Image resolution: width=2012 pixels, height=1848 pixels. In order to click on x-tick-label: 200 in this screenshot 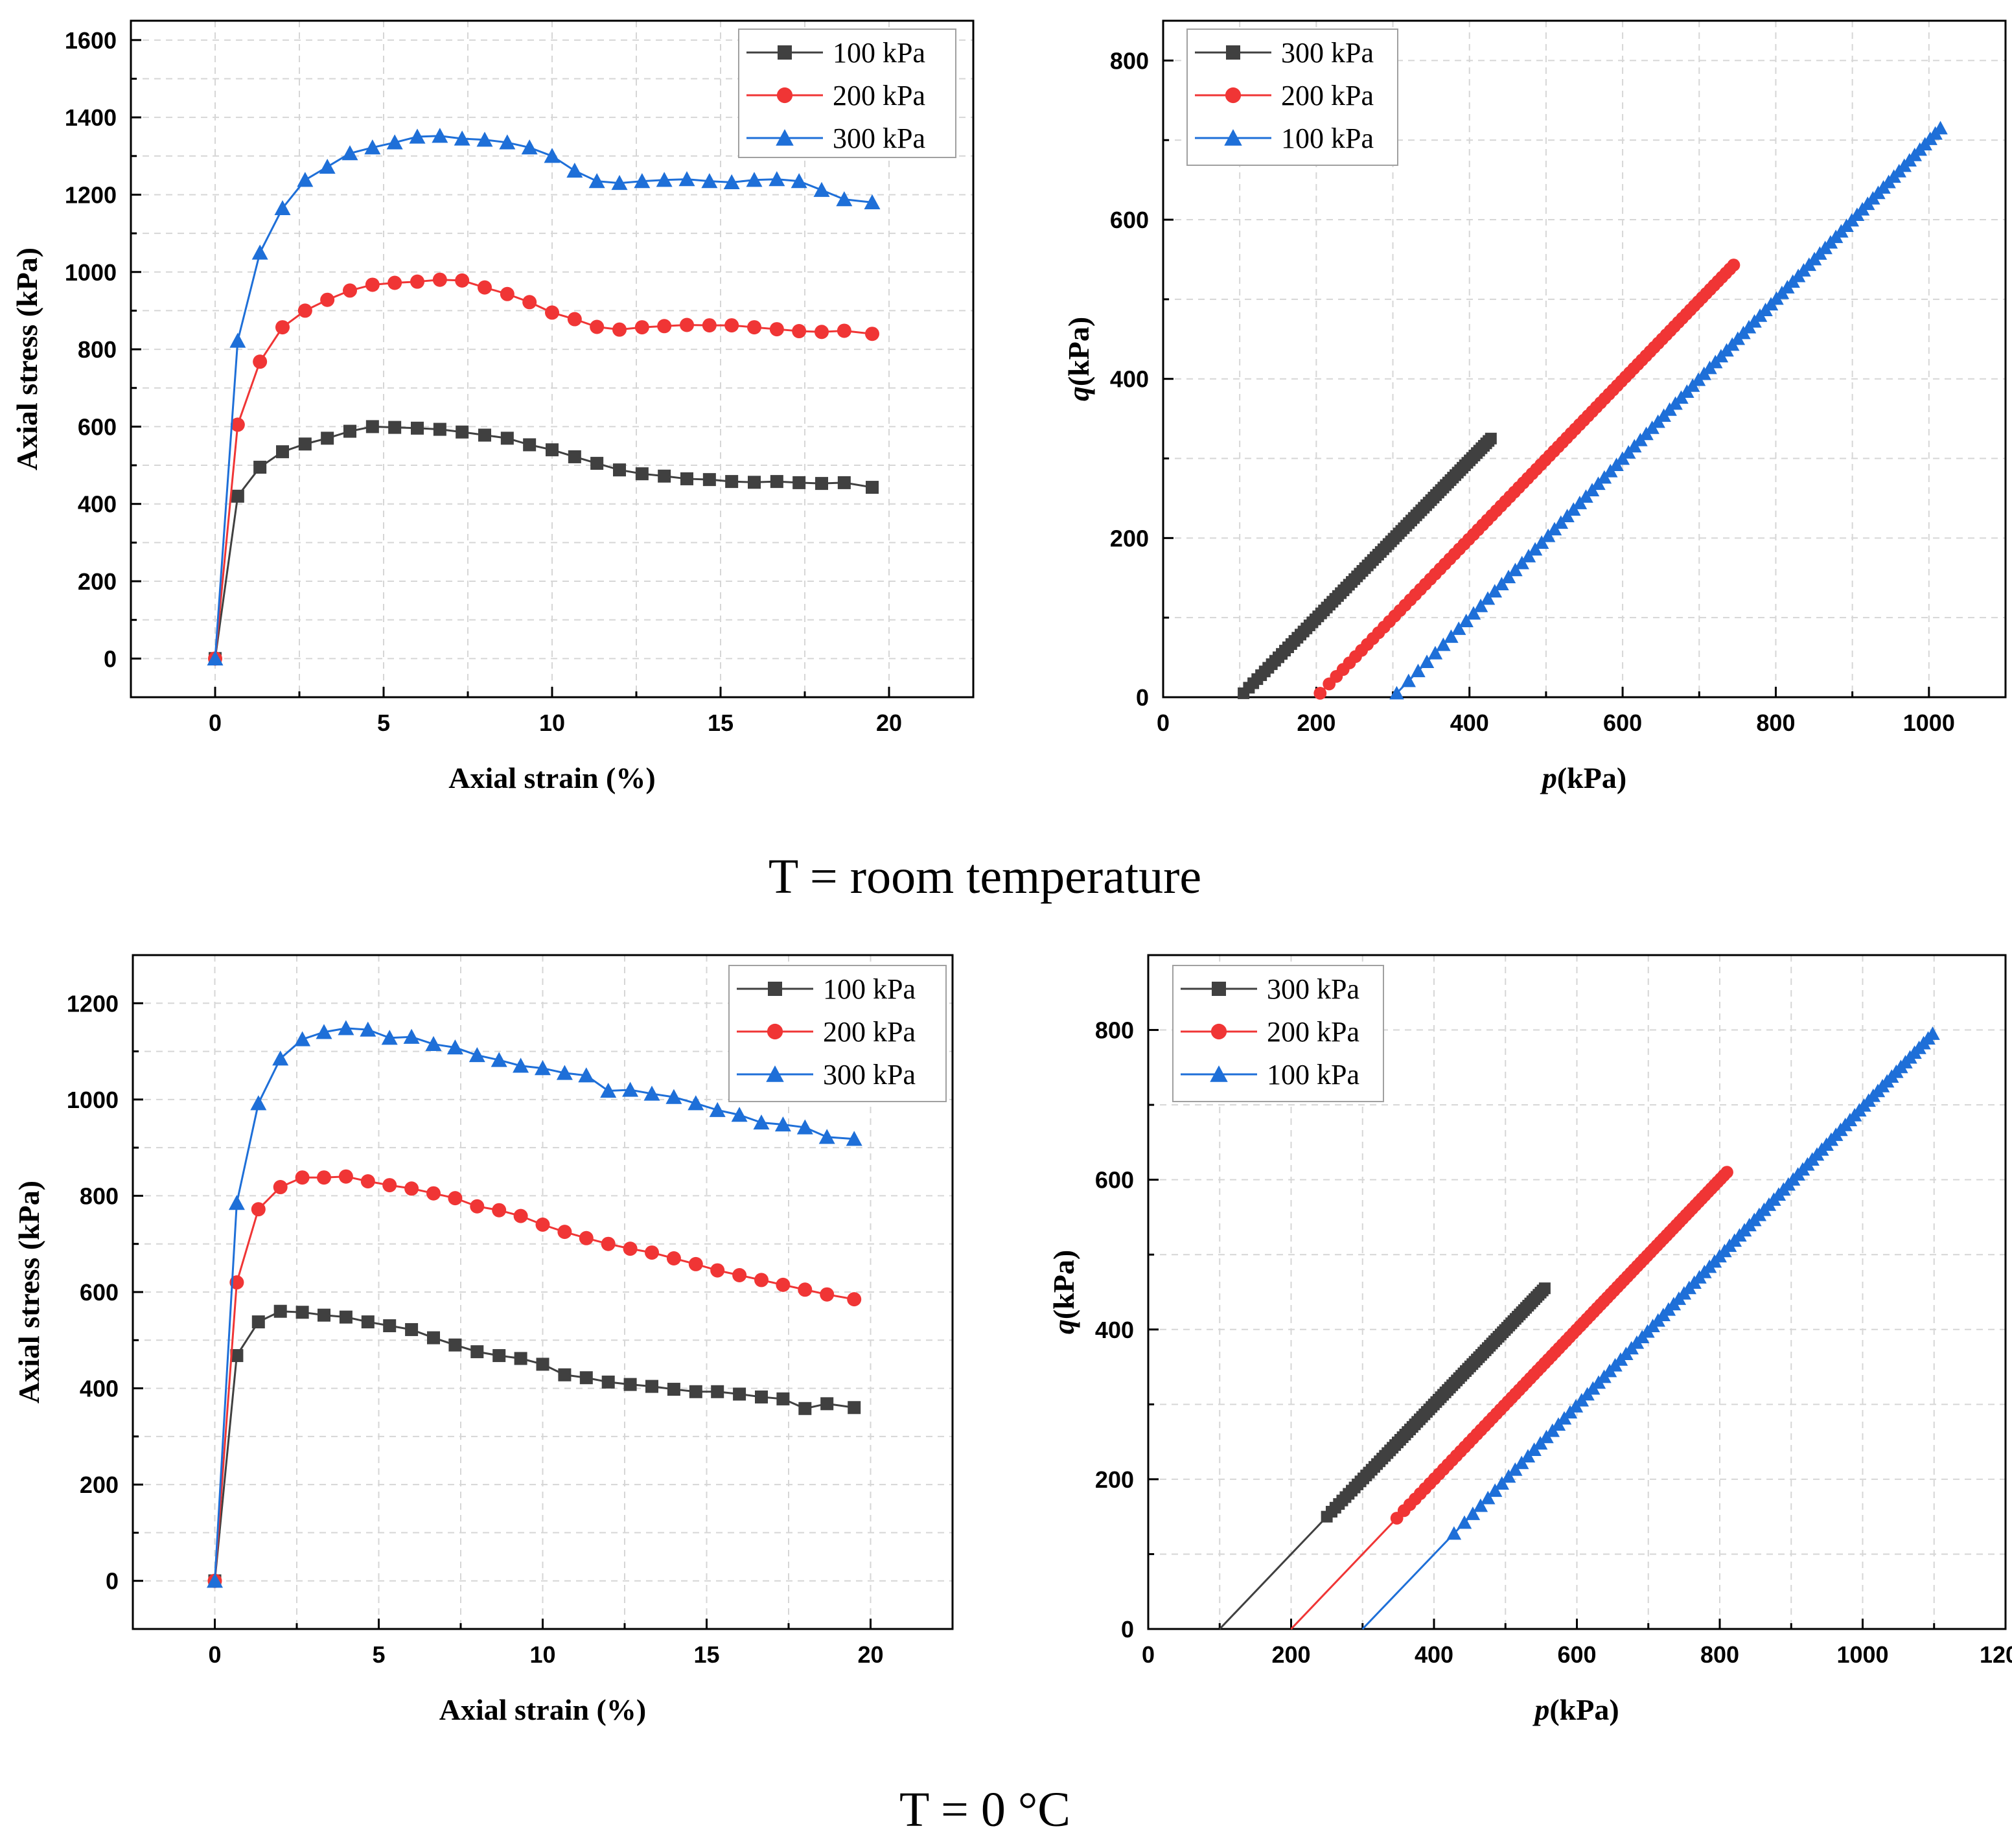, I will do `click(1316, 723)`.